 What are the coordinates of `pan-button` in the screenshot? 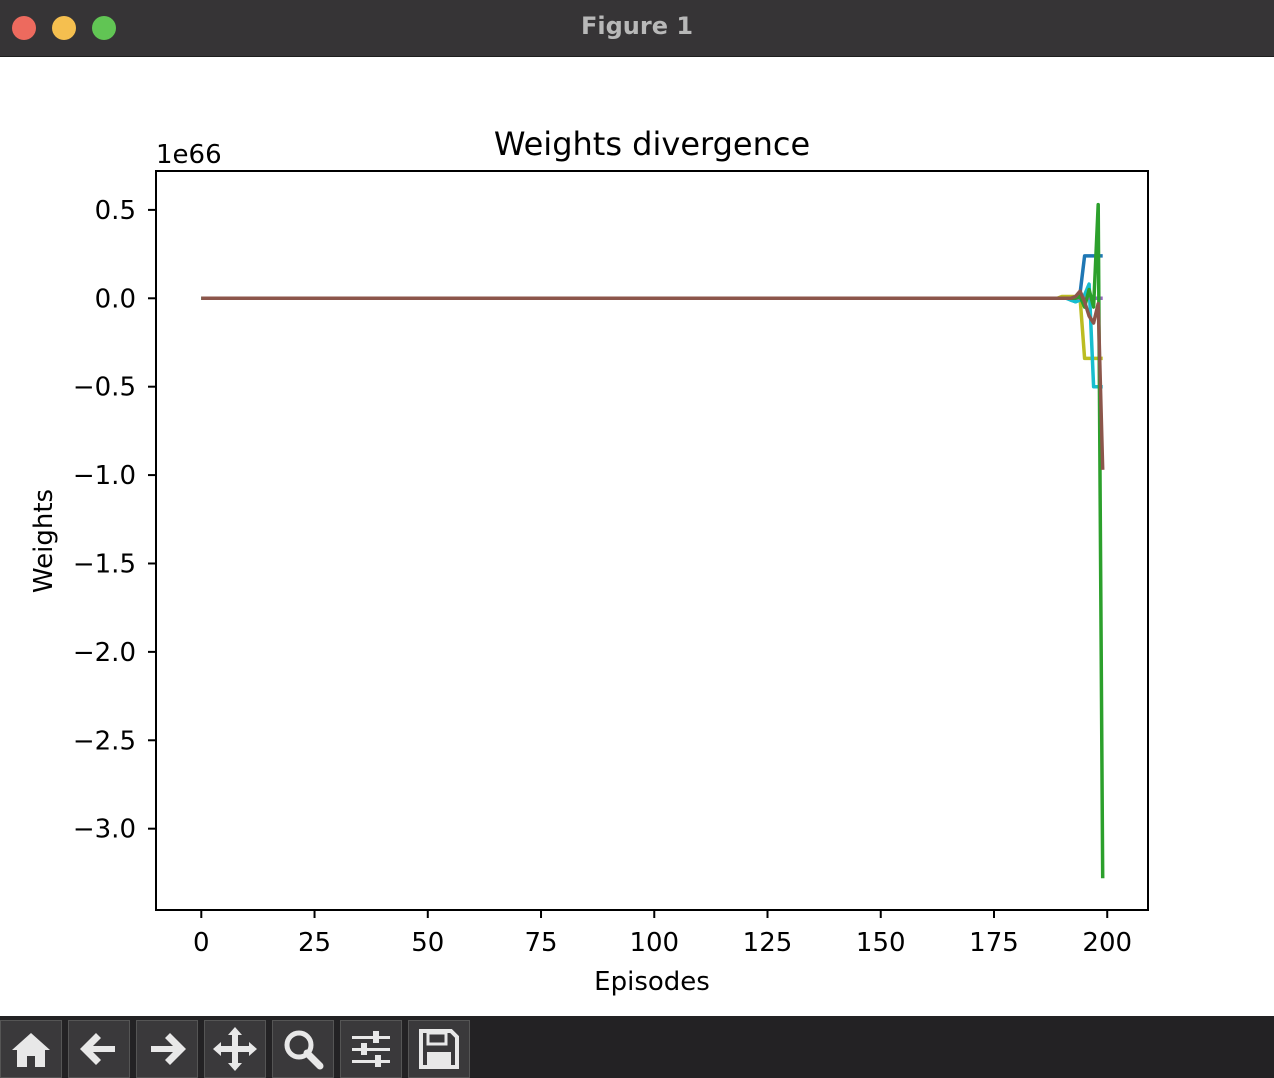 It's located at (235, 1049).